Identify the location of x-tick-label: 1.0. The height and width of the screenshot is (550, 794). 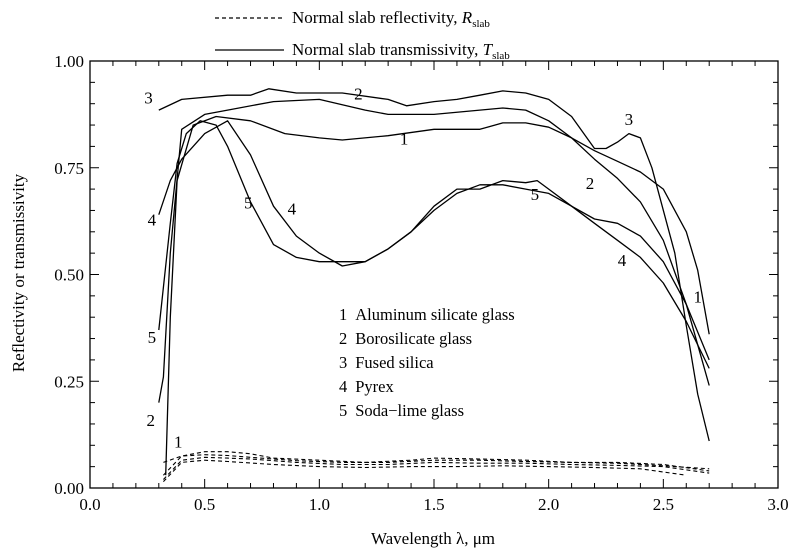
(319, 504).